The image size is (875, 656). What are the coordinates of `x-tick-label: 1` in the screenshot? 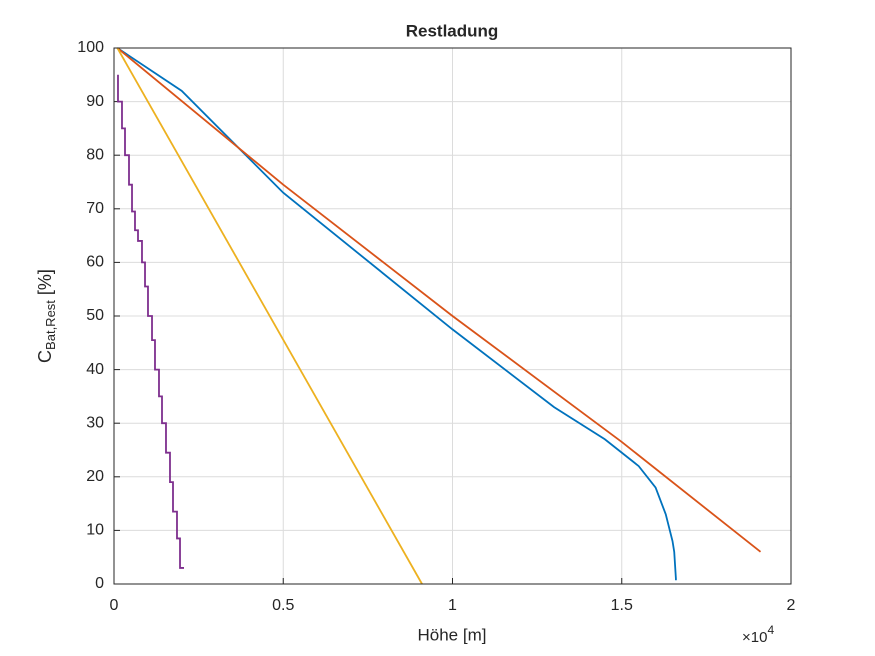 It's located at (452, 605).